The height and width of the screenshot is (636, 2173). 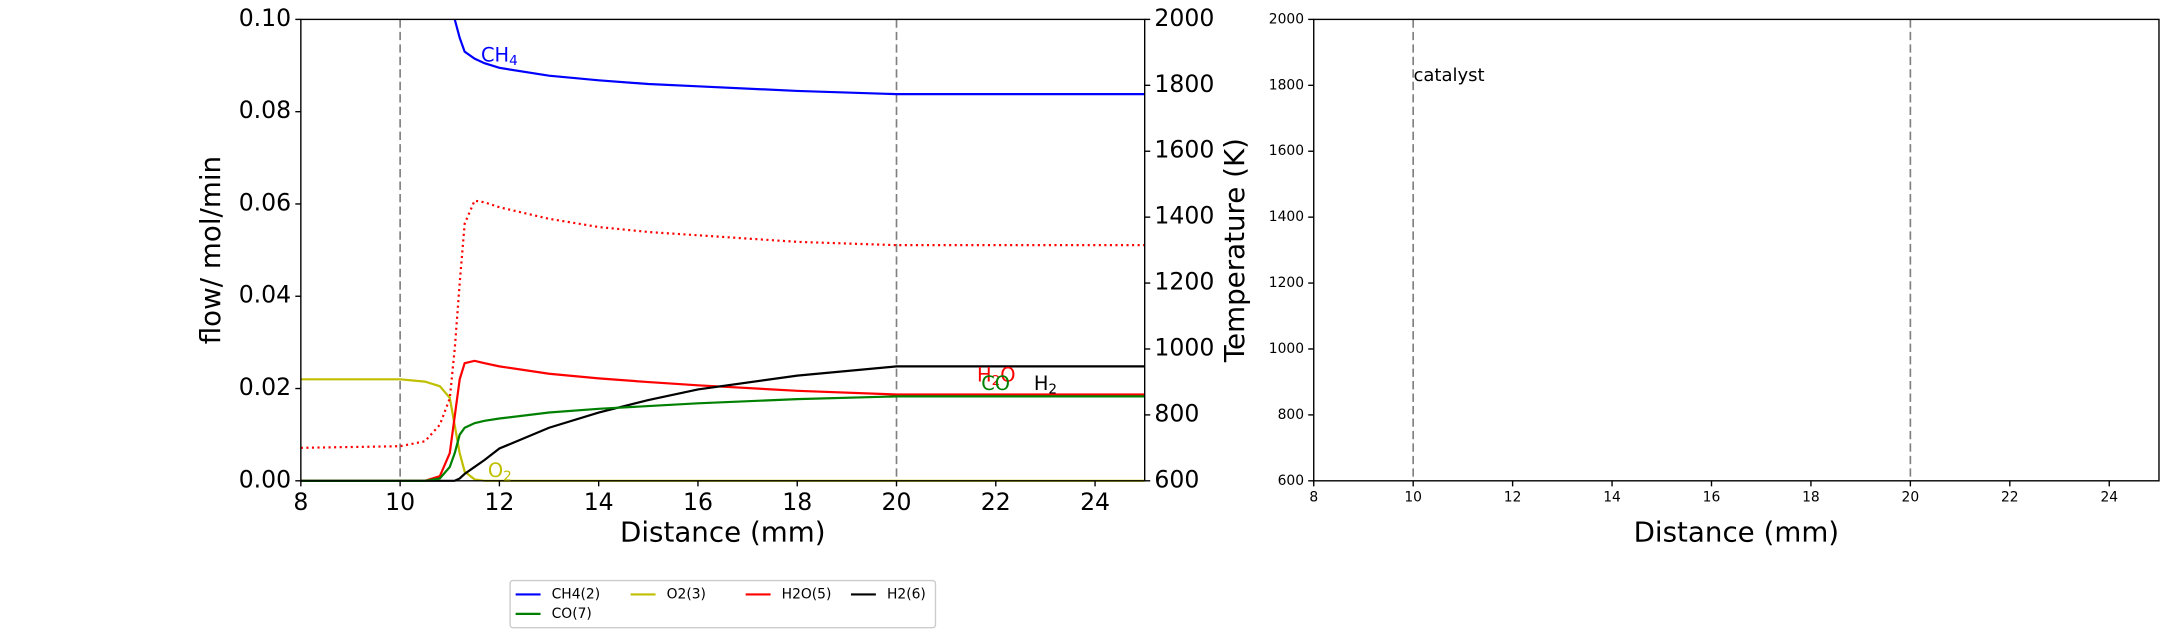 What do you see at coordinates (265, 18) in the screenshot?
I see `y-tick-label: 0.10` at bounding box center [265, 18].